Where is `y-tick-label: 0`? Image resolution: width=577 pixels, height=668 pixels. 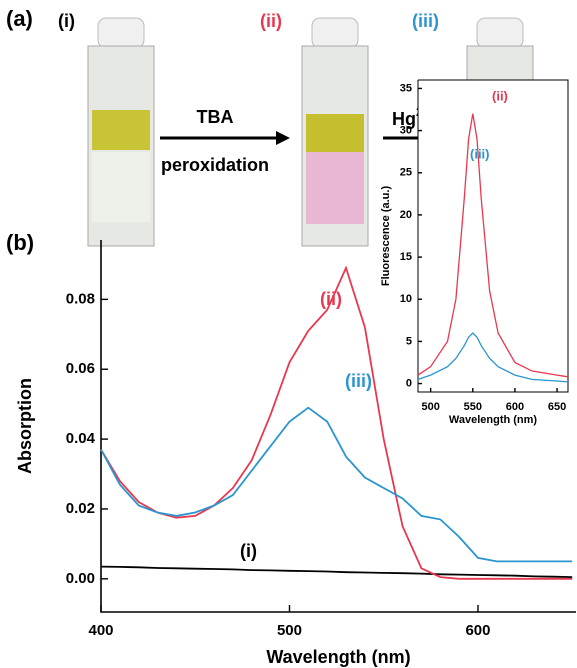
y-tick-label: 0 is located at coordinates (409, 383).